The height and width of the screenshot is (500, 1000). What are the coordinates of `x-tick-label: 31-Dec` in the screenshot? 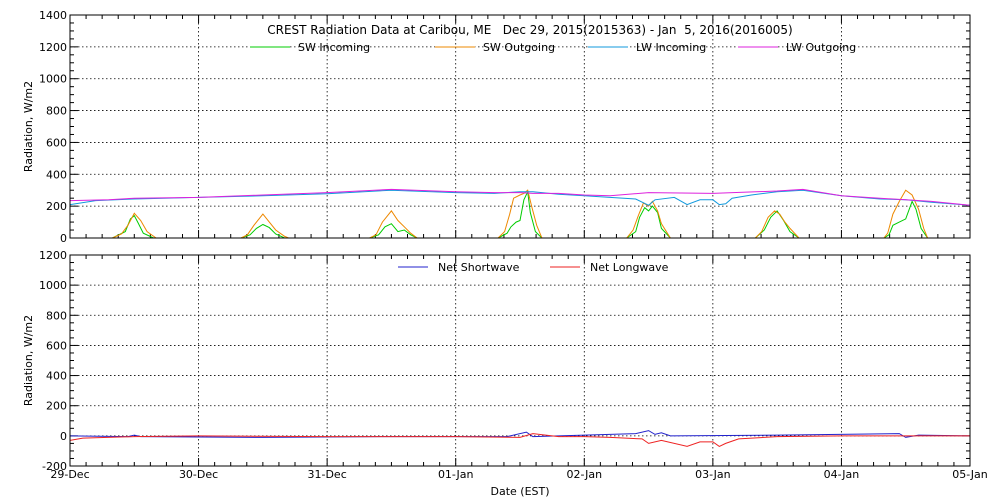 It's located at (327, 474).